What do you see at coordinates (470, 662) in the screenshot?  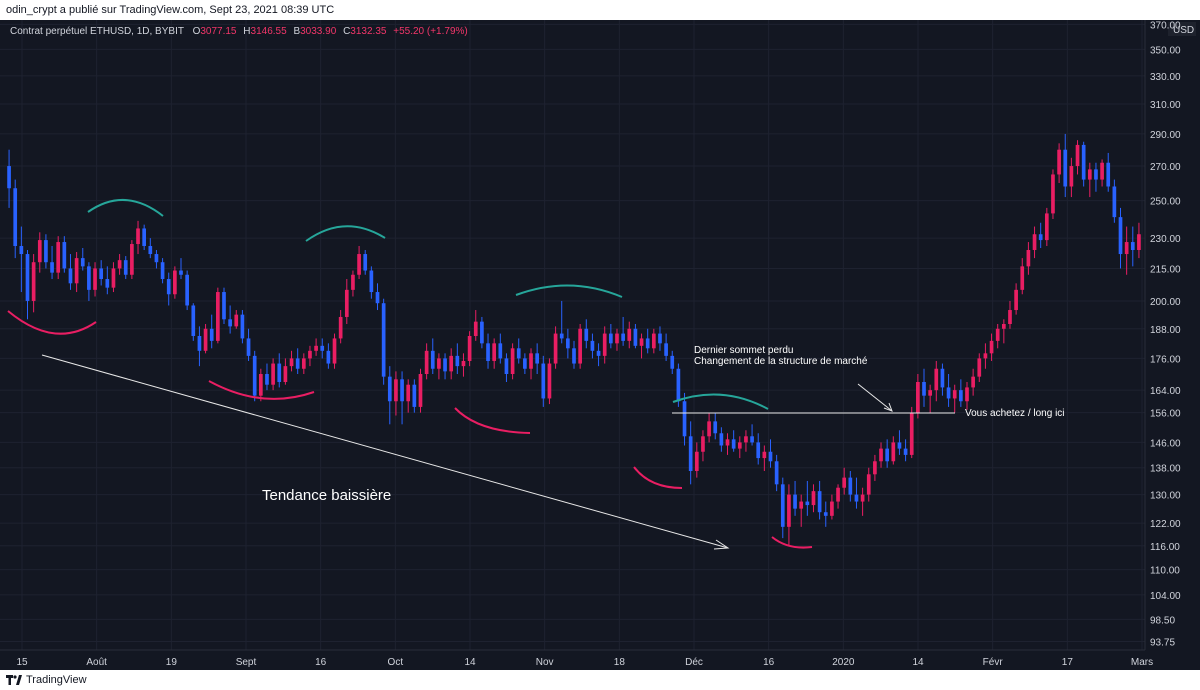 I see `time-tick-label: 14` at bounding box center [470, 662].